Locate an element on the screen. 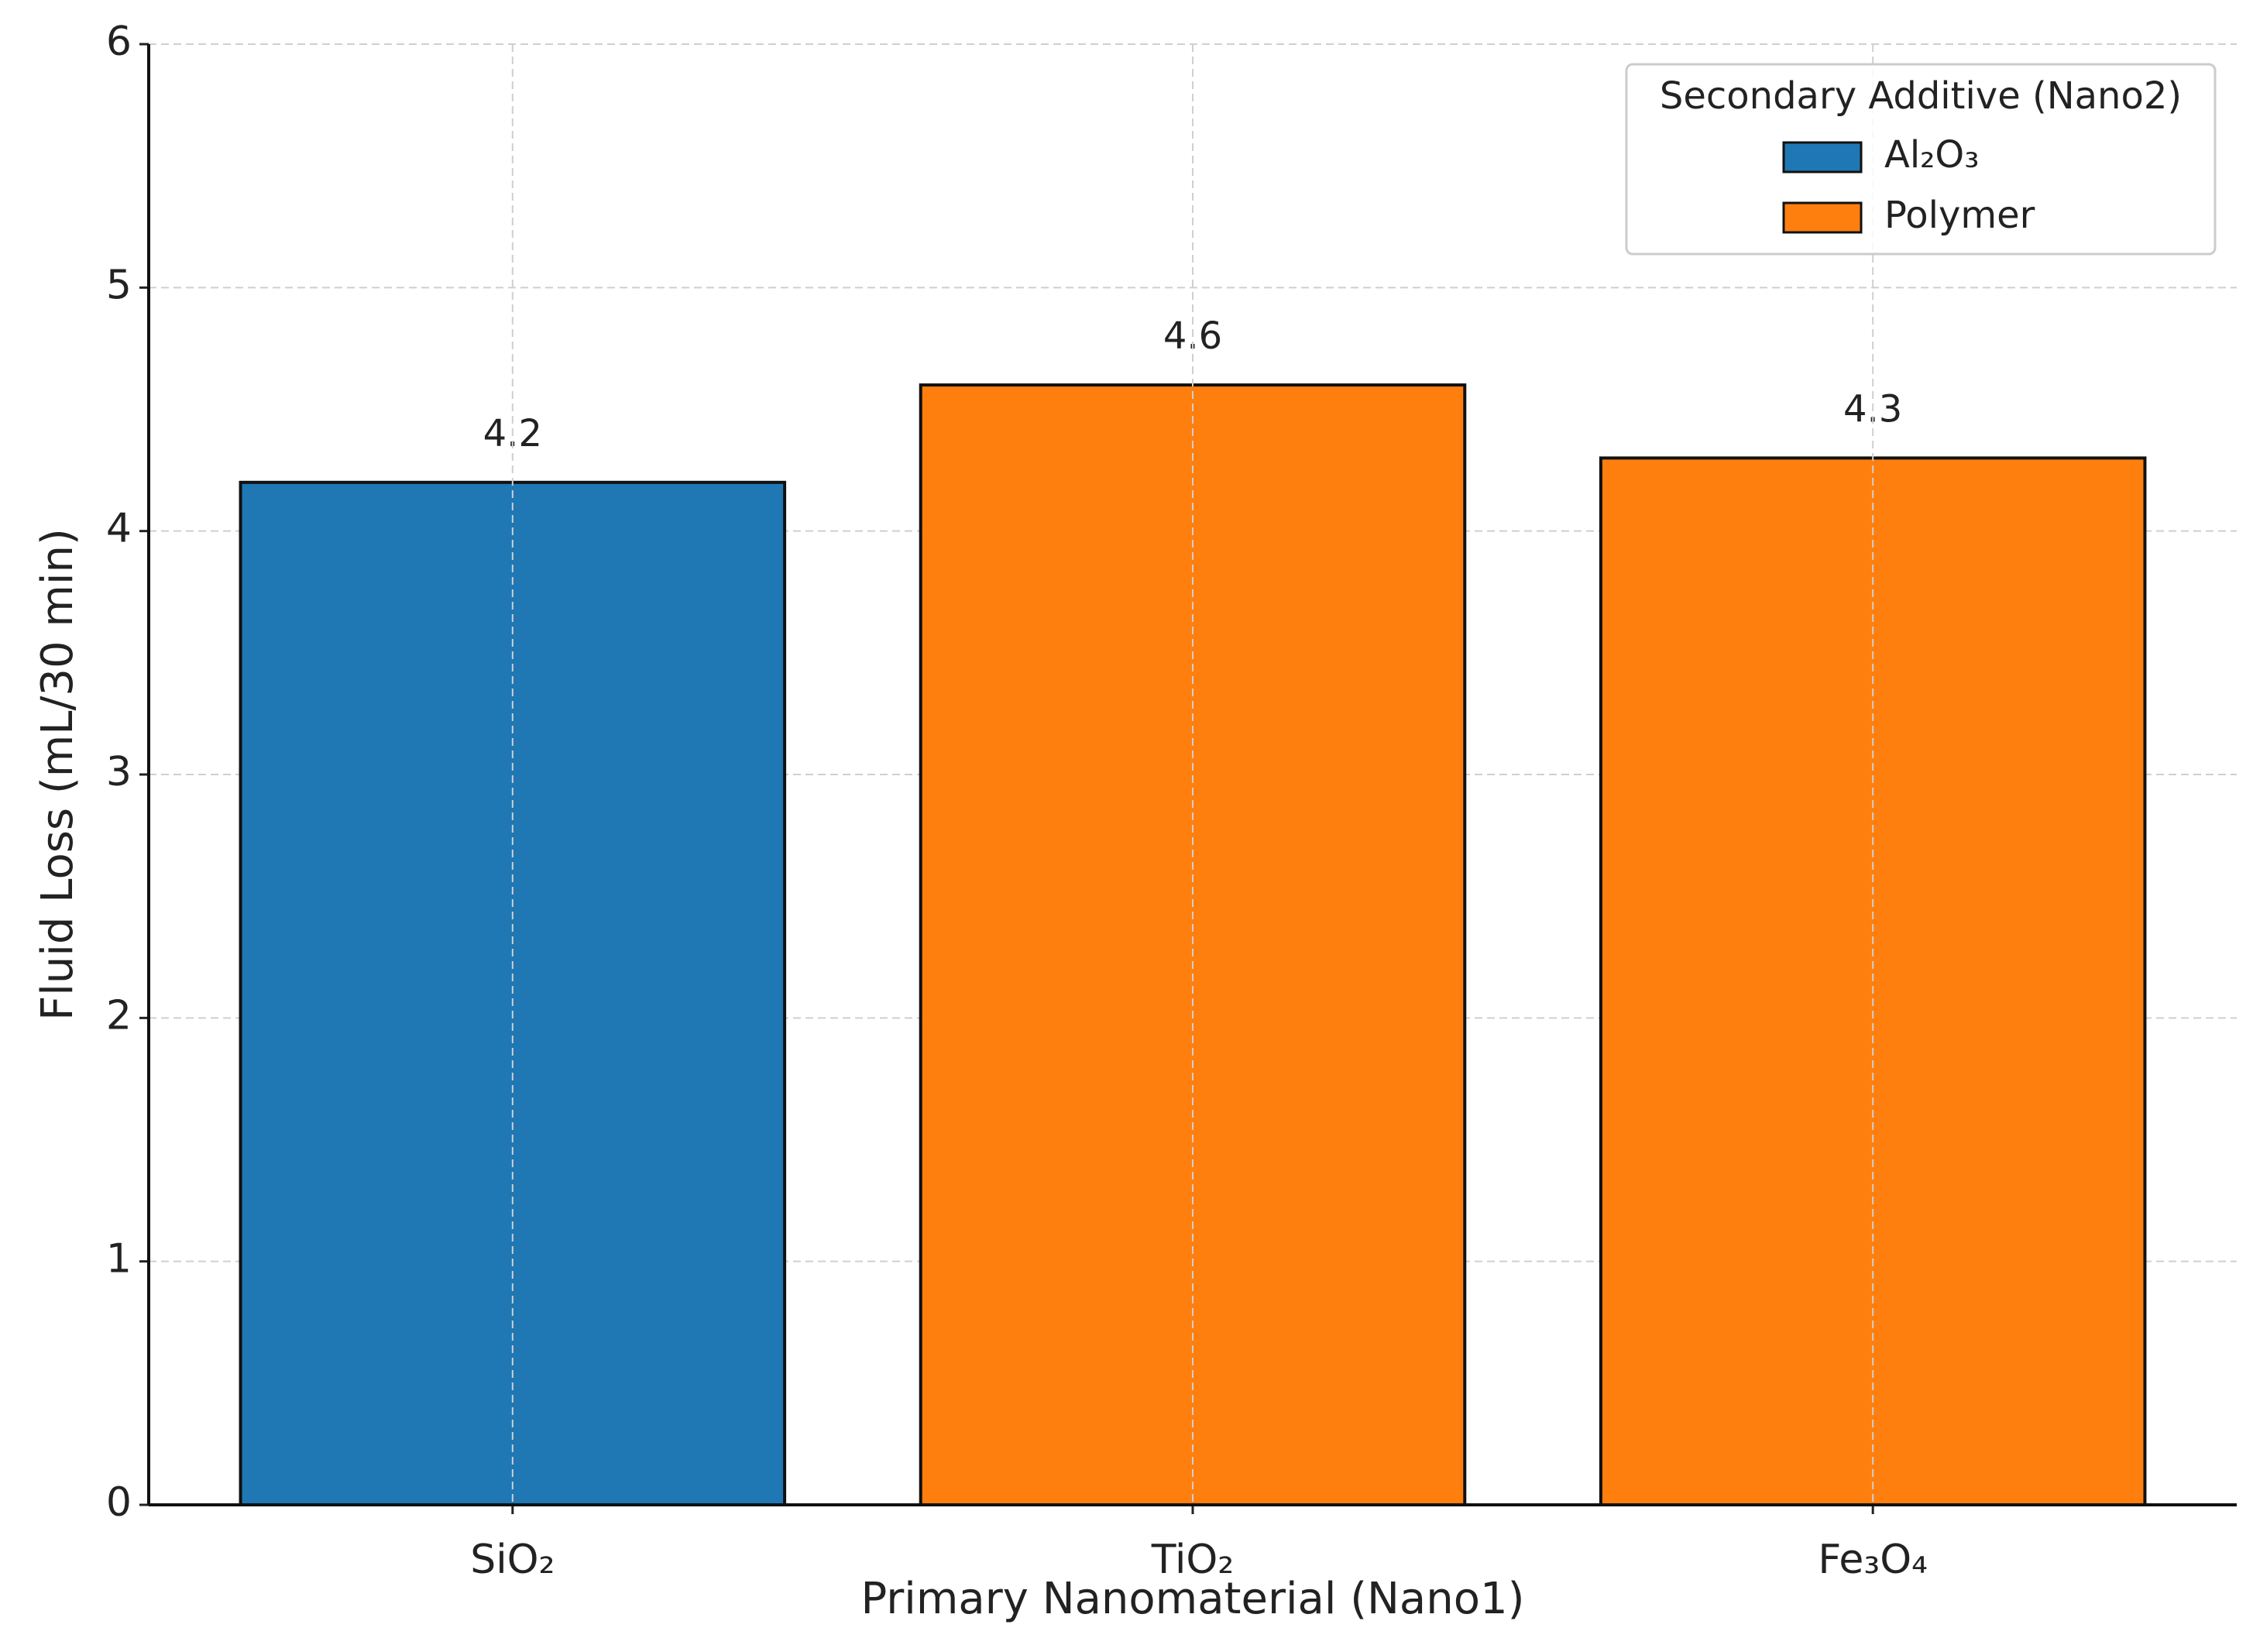 This screenshot has height=1652, width=2253. y-tick-label: 5 is located at coordinates (119, 285).